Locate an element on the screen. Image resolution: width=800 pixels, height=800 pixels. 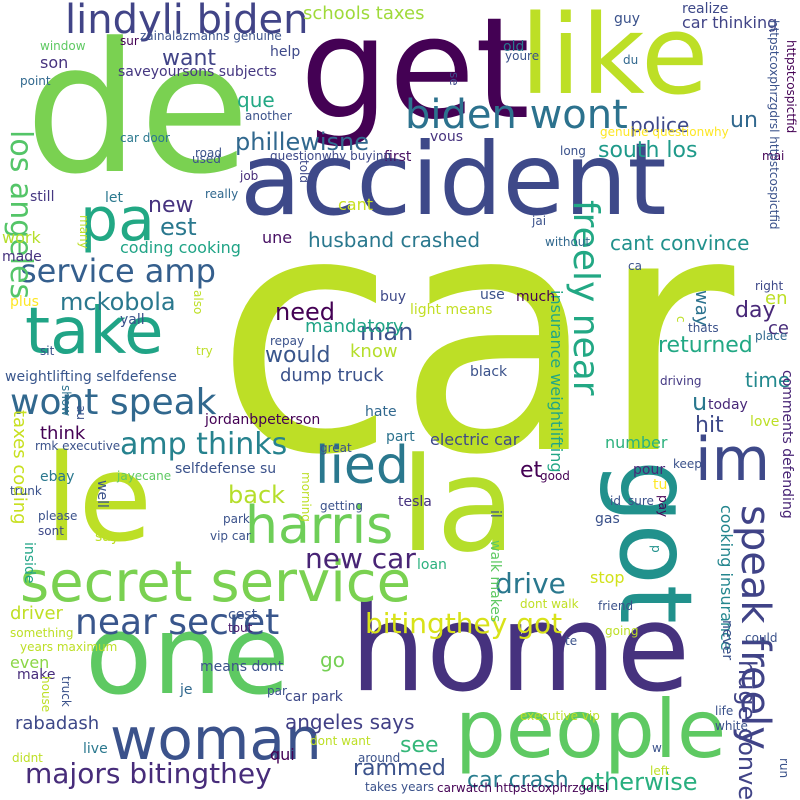
cloud-word: service amp is located at coordinates (118, 271).